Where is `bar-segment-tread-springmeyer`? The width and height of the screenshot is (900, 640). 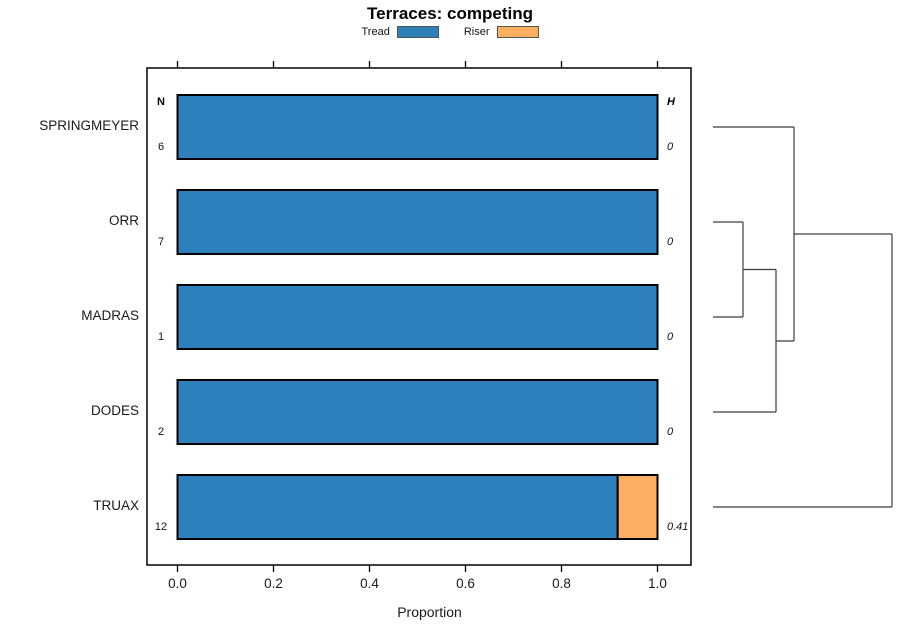
bar-segment-tread-springmeyer is located at coordinates (417, 127).